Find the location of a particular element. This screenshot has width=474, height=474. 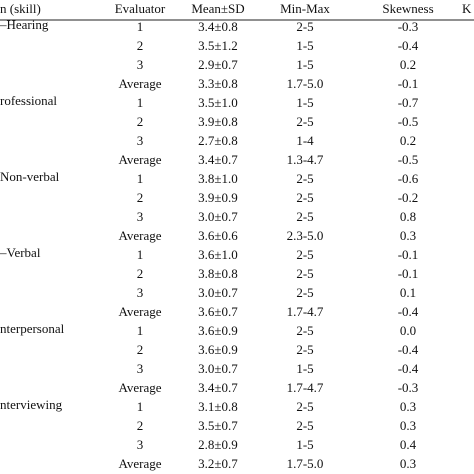

group-label: Non-verbal is located at coordinates (30, 176).